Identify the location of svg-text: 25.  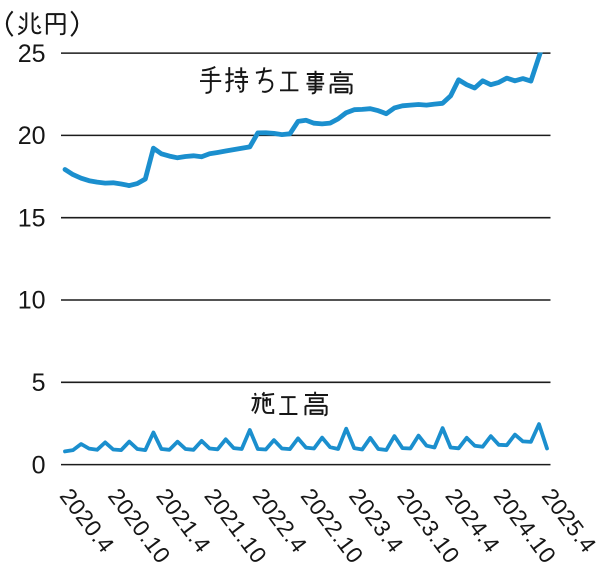
(32, 54).